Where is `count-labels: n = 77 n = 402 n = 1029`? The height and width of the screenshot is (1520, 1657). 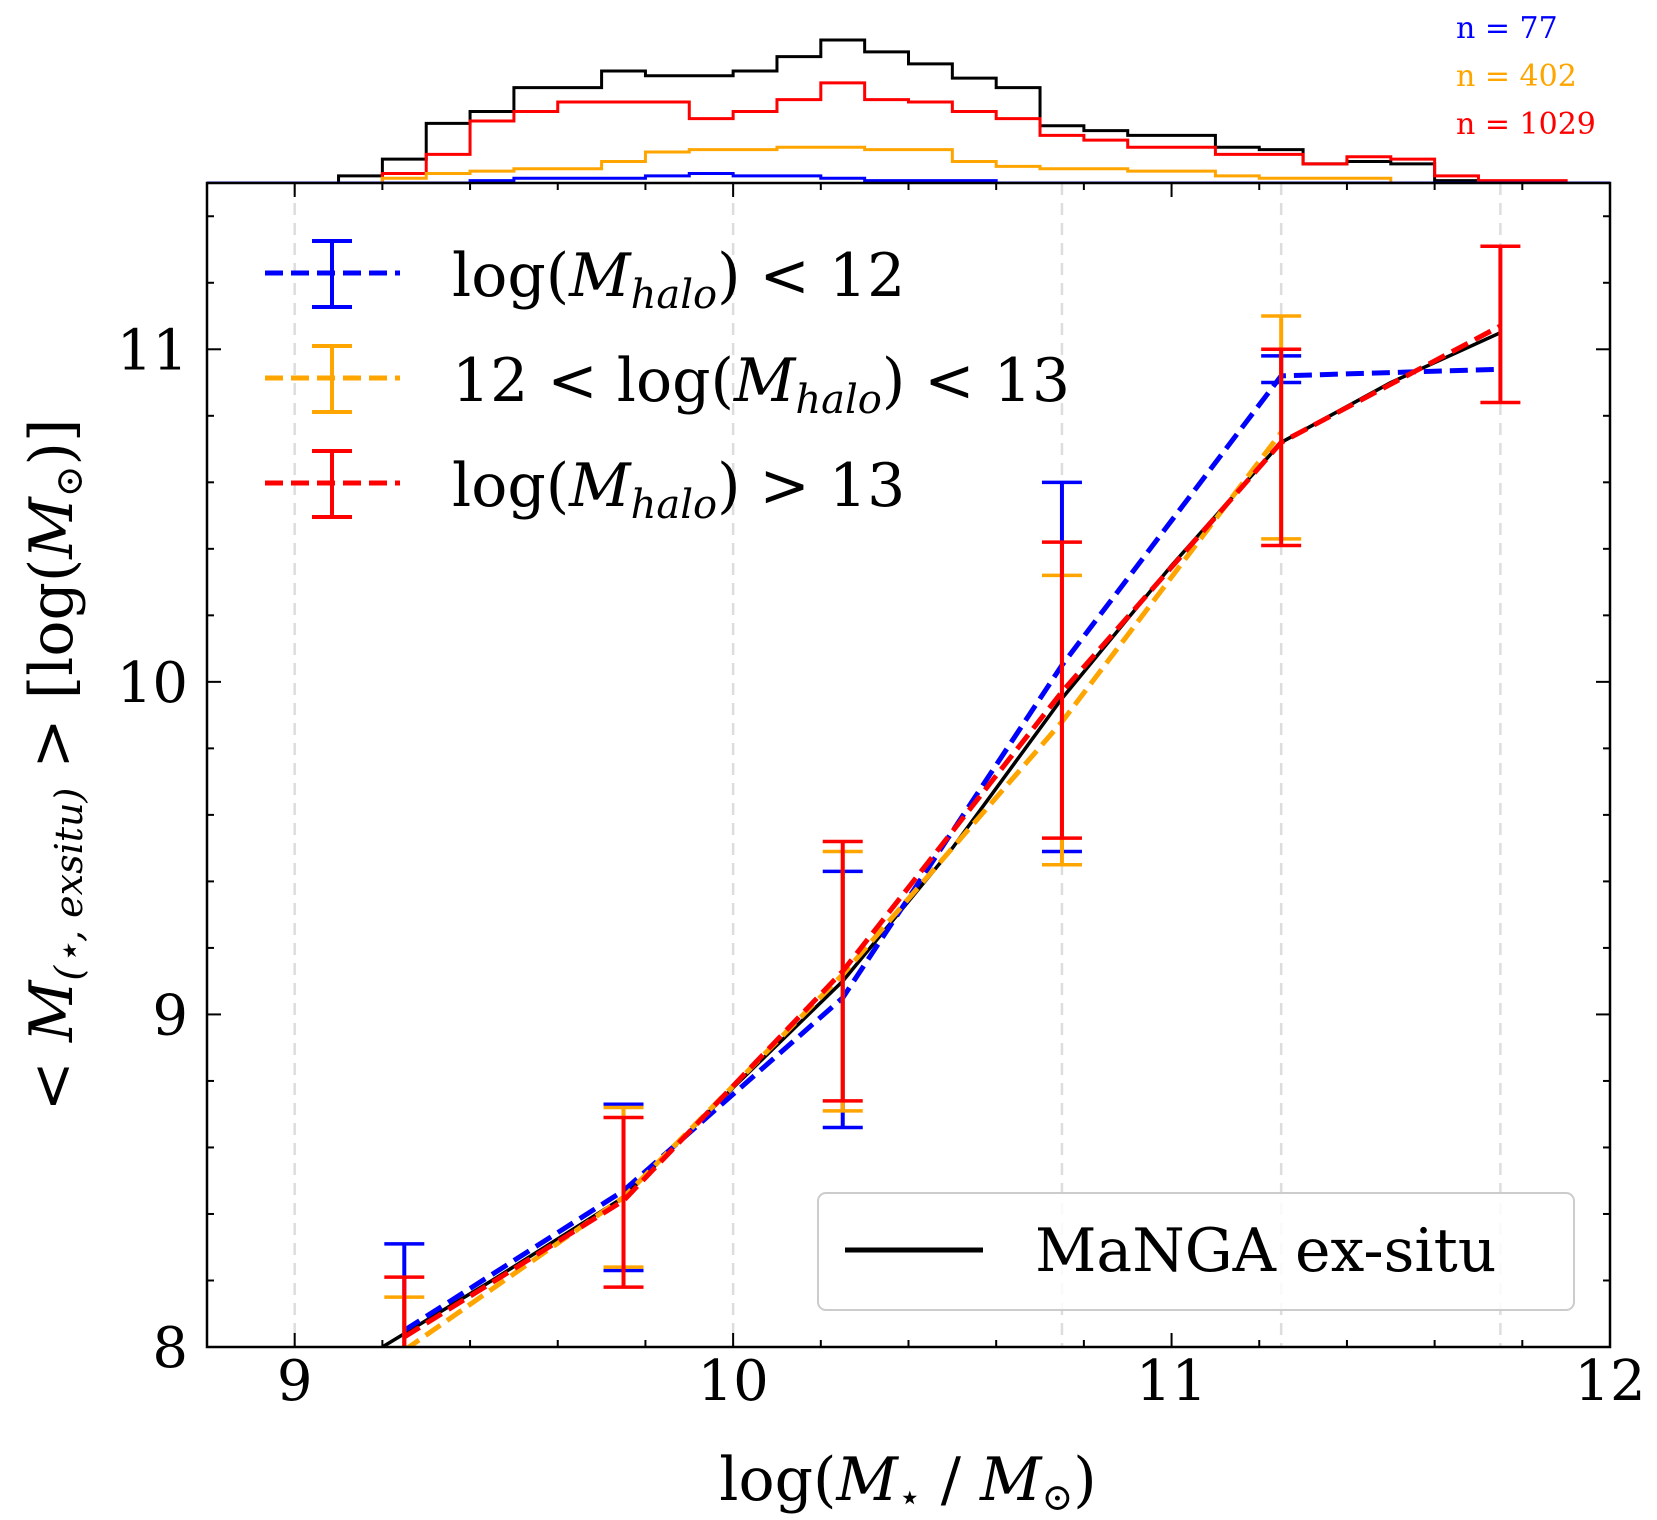 count-labels: n = 77 n = 402 n = 1029 is located at coordinates (1526, 76).